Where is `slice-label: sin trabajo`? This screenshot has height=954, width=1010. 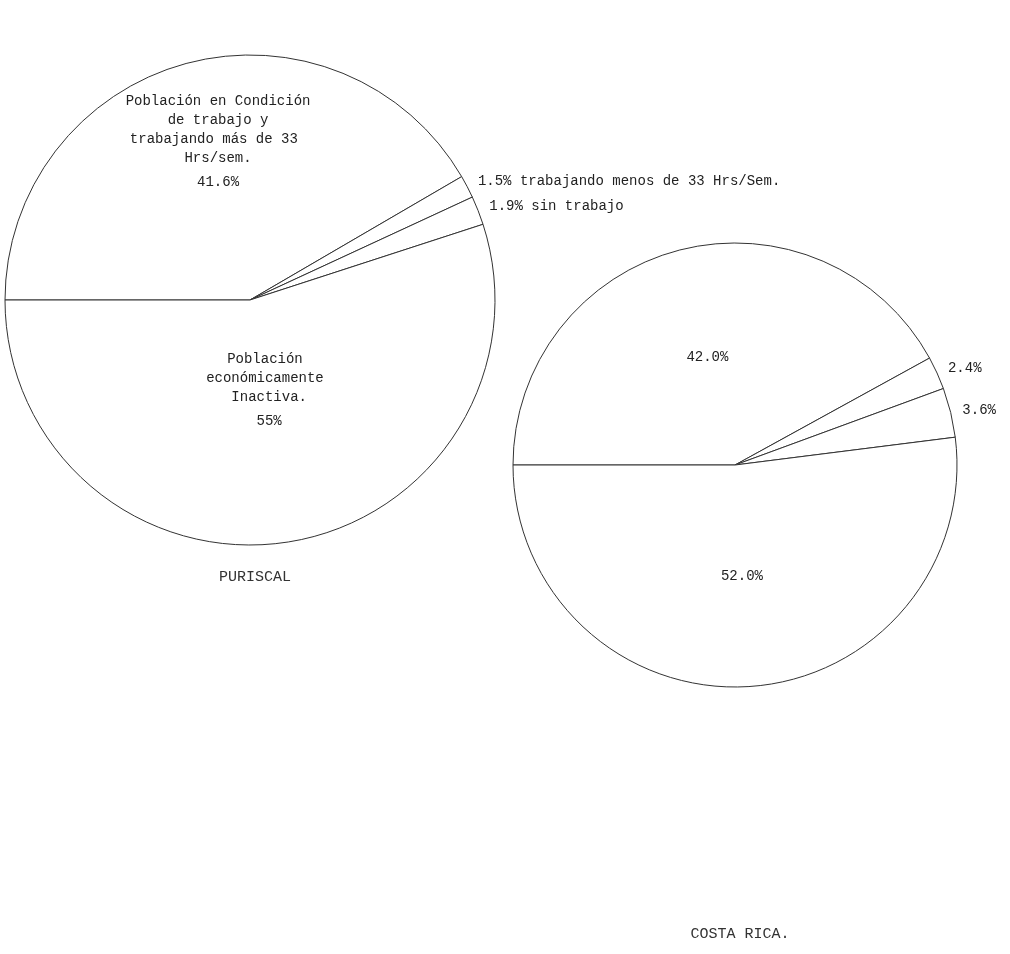
slice-label: sin trabajo is located at coordinates (577, 206).